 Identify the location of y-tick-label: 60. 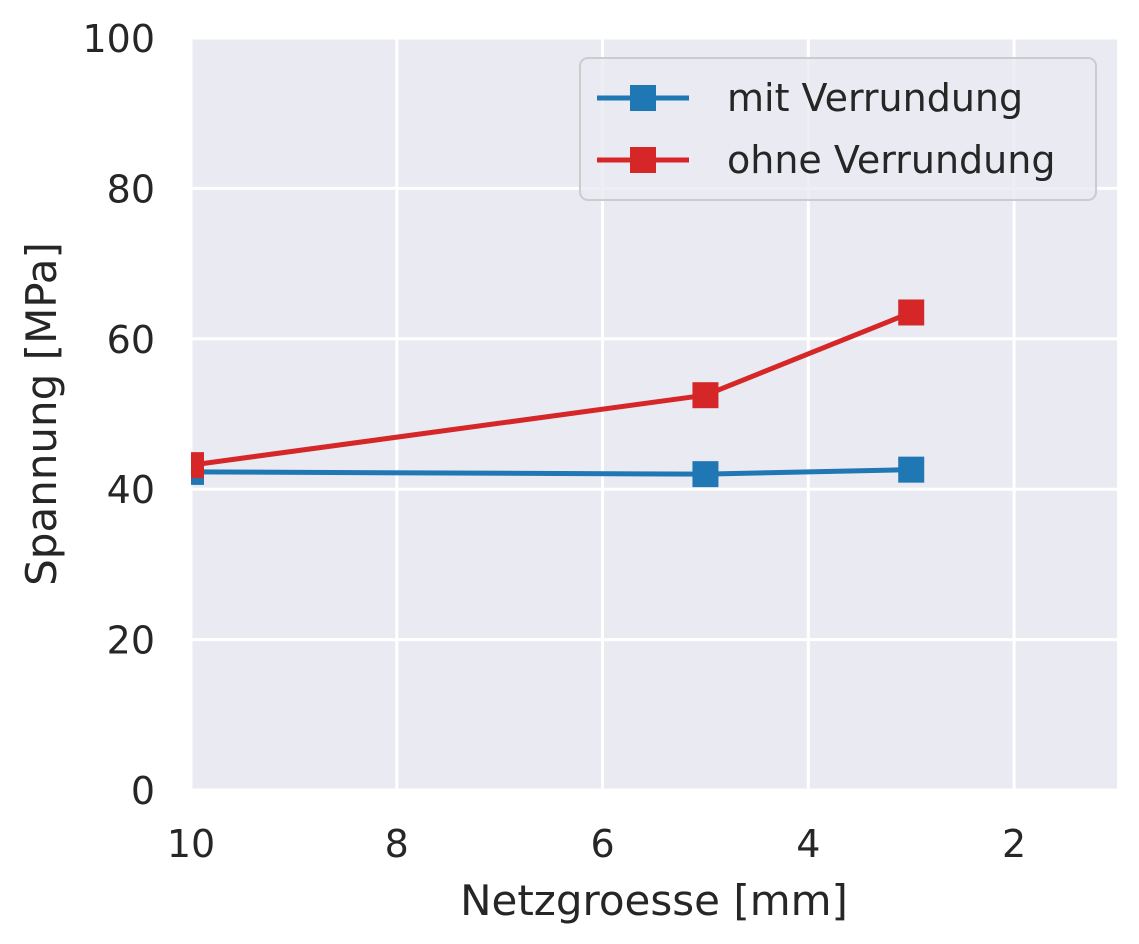
(131, 340).